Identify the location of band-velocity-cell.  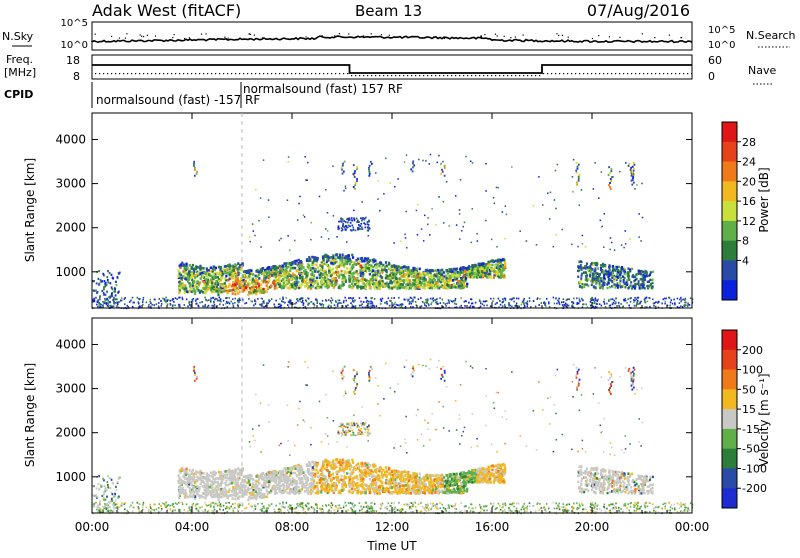
(356, 465).